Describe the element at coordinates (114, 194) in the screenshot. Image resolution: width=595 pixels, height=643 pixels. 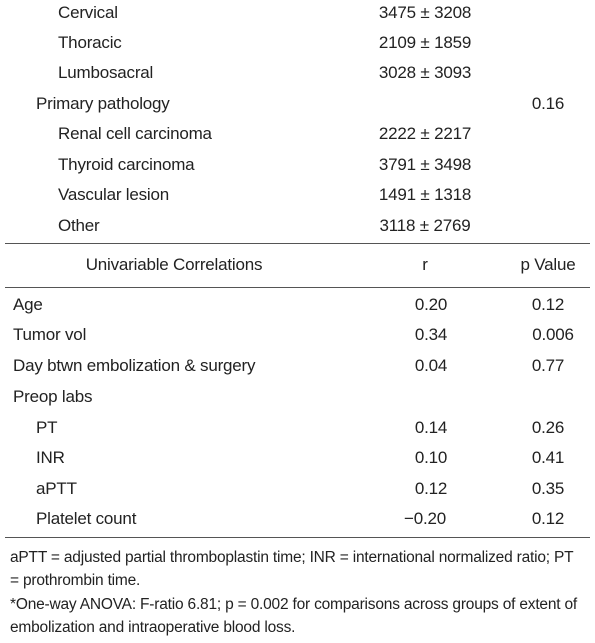
I see `row-label: Vascular lesion` at that location.